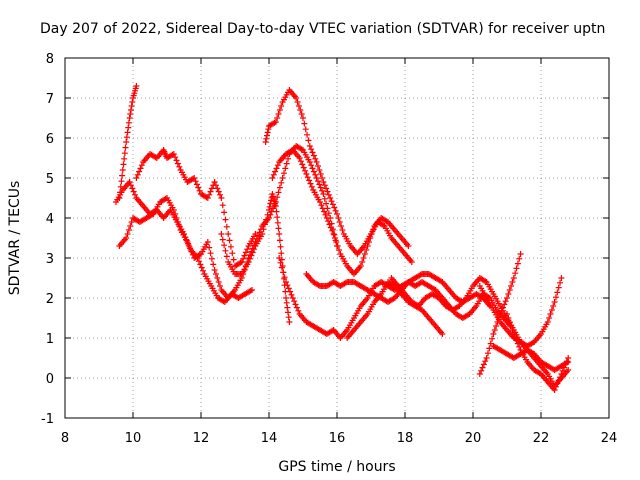  Describe the element at coordinates (47, 419) in the screenshot. I see `y-tick-label: -1` at that location.